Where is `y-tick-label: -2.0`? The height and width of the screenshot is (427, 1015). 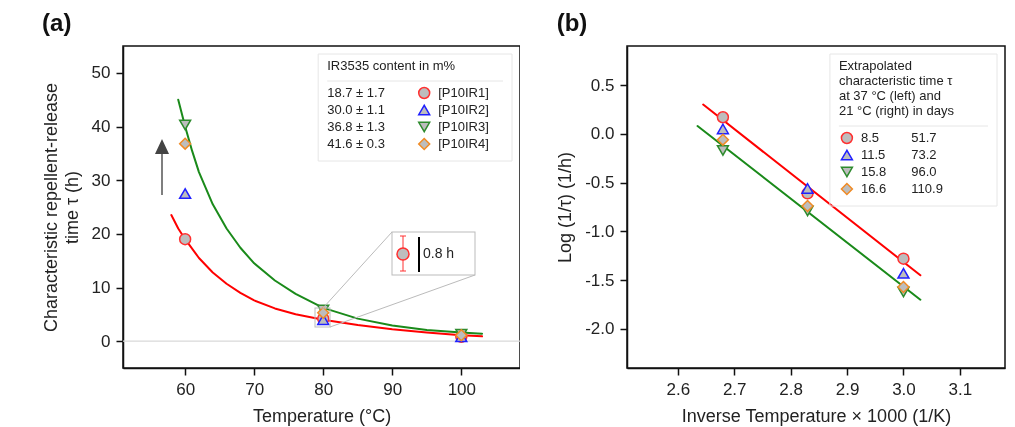
y-tick-label: -2.0 is located at coordinates (600, 329).